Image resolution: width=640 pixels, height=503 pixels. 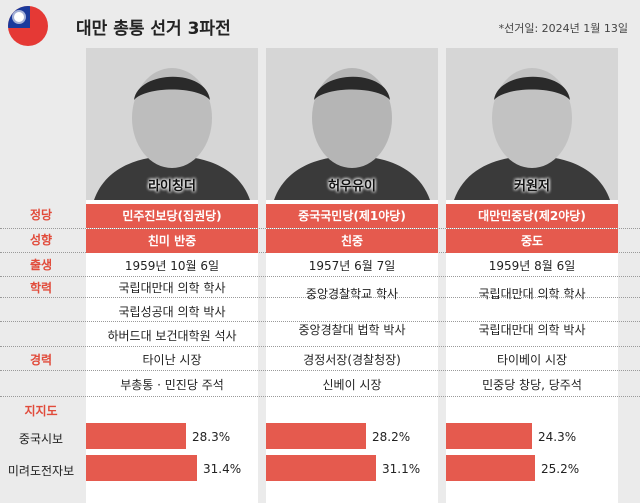 I want to click on birth-date: 1957년 6월 7일, so click(x=352, y=266).